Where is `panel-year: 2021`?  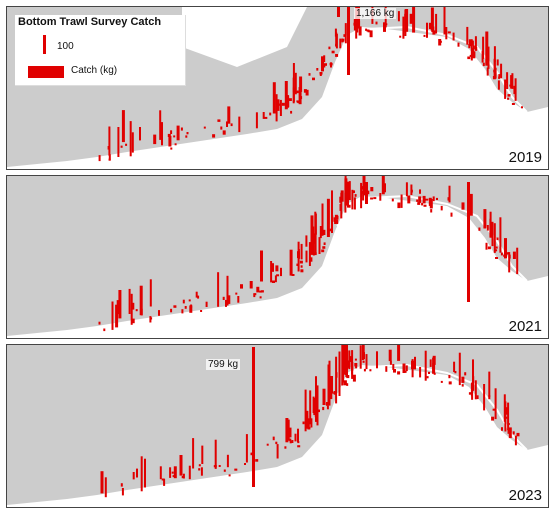
panel-year: 2021 is located at coordinates (525, 326).